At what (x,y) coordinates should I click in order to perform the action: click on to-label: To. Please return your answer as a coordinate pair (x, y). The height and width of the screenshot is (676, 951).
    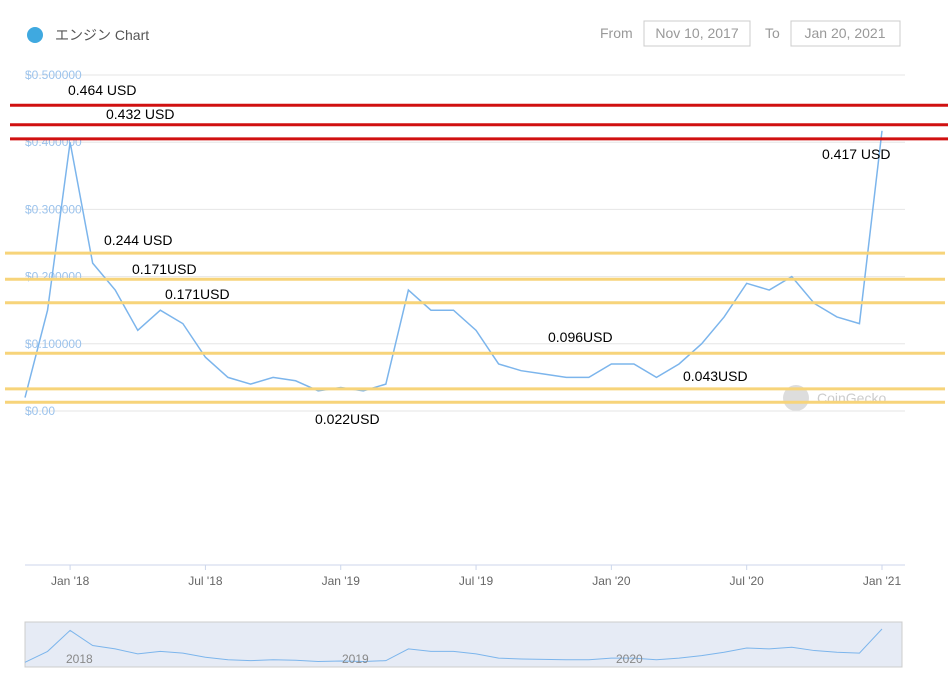
    Looking at the image, I should click on (772, 33).